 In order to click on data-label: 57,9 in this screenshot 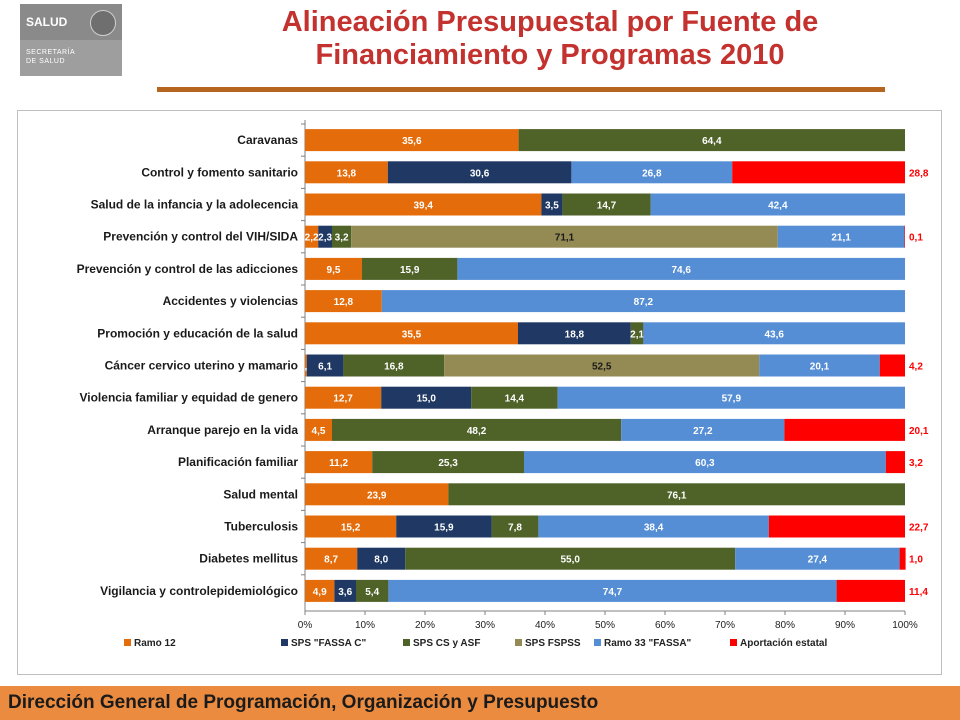, I will do `click(732, 399)`.